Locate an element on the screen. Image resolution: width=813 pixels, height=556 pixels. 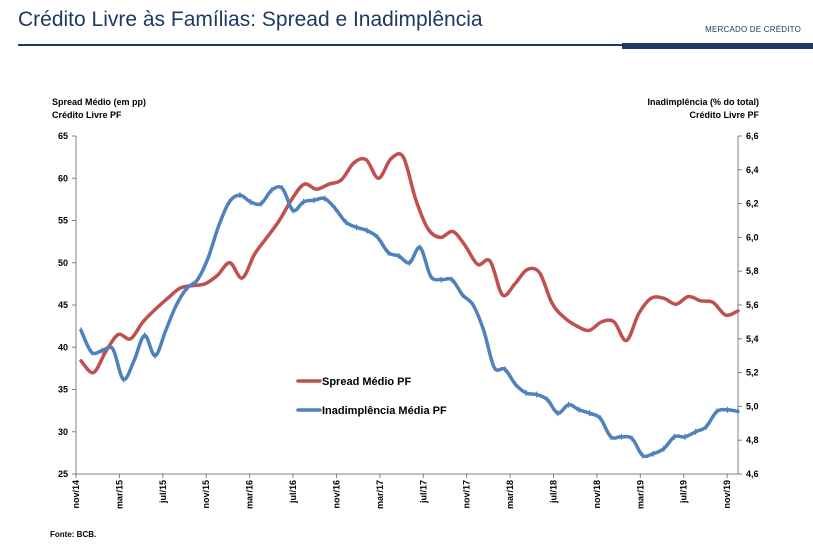
right-tick-label: 6,4 is located at coordinates (752, 170).